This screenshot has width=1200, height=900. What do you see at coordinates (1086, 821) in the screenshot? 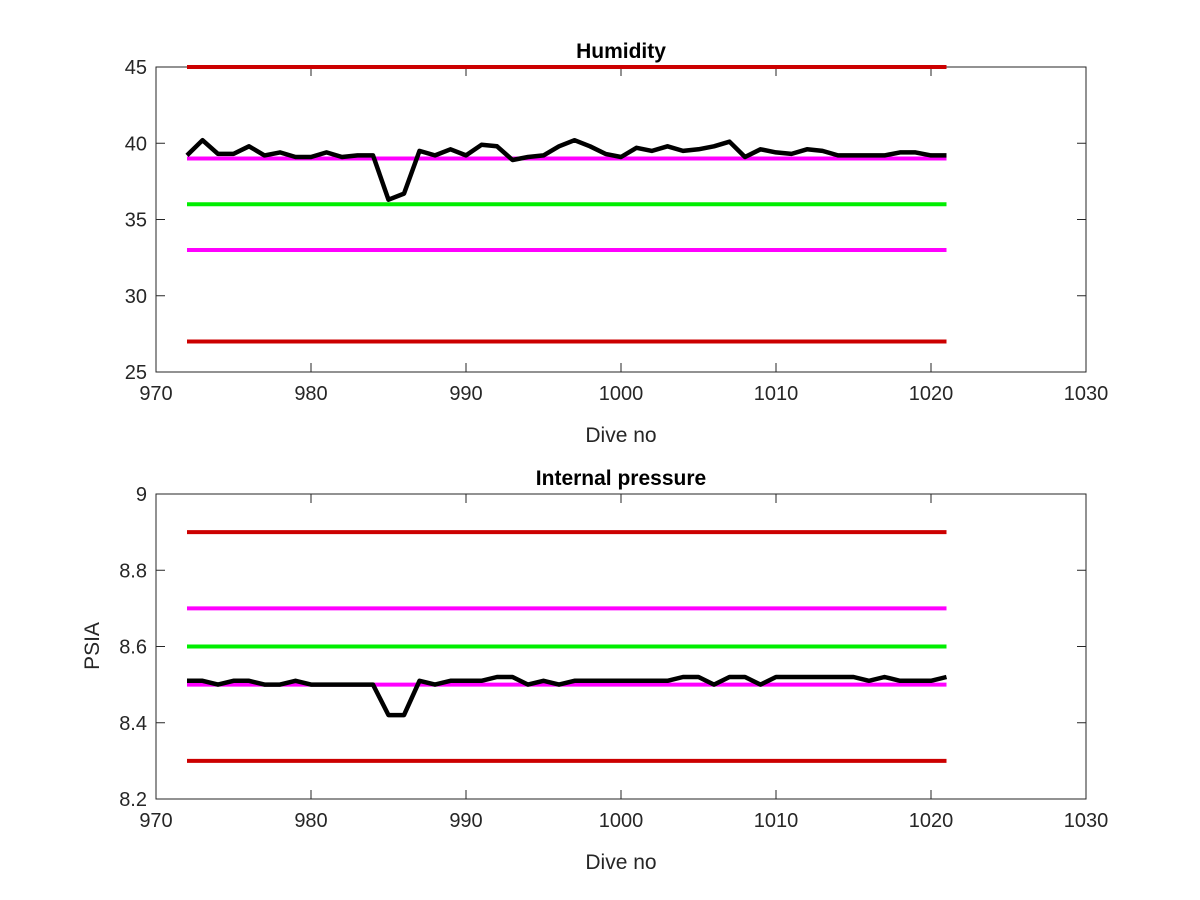
I see `pressure-x-tick-label: 1030` at bounding box center [1086, 821].